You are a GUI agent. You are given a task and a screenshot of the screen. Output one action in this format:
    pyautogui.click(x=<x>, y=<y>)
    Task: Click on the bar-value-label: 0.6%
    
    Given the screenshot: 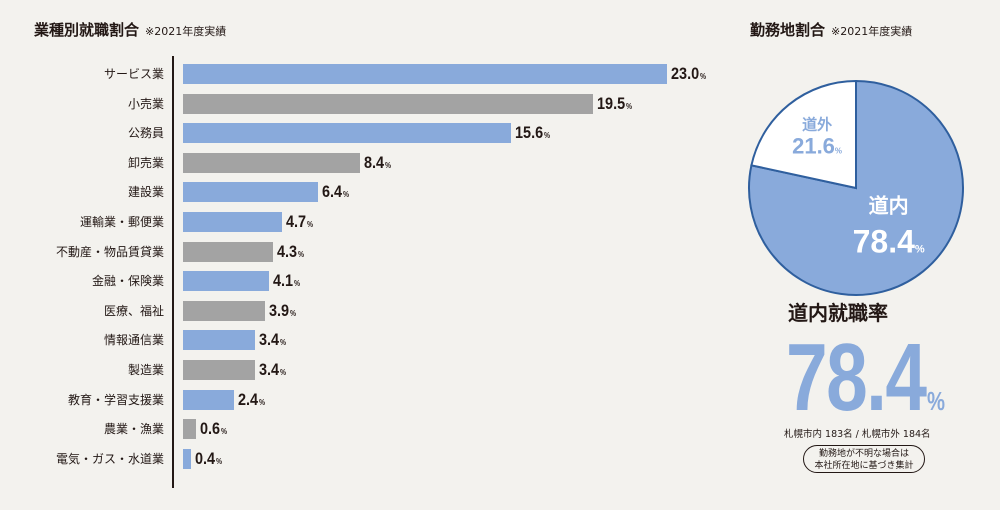 What is the action you would take?
    pyautogui.click(x=213, y=429)
    